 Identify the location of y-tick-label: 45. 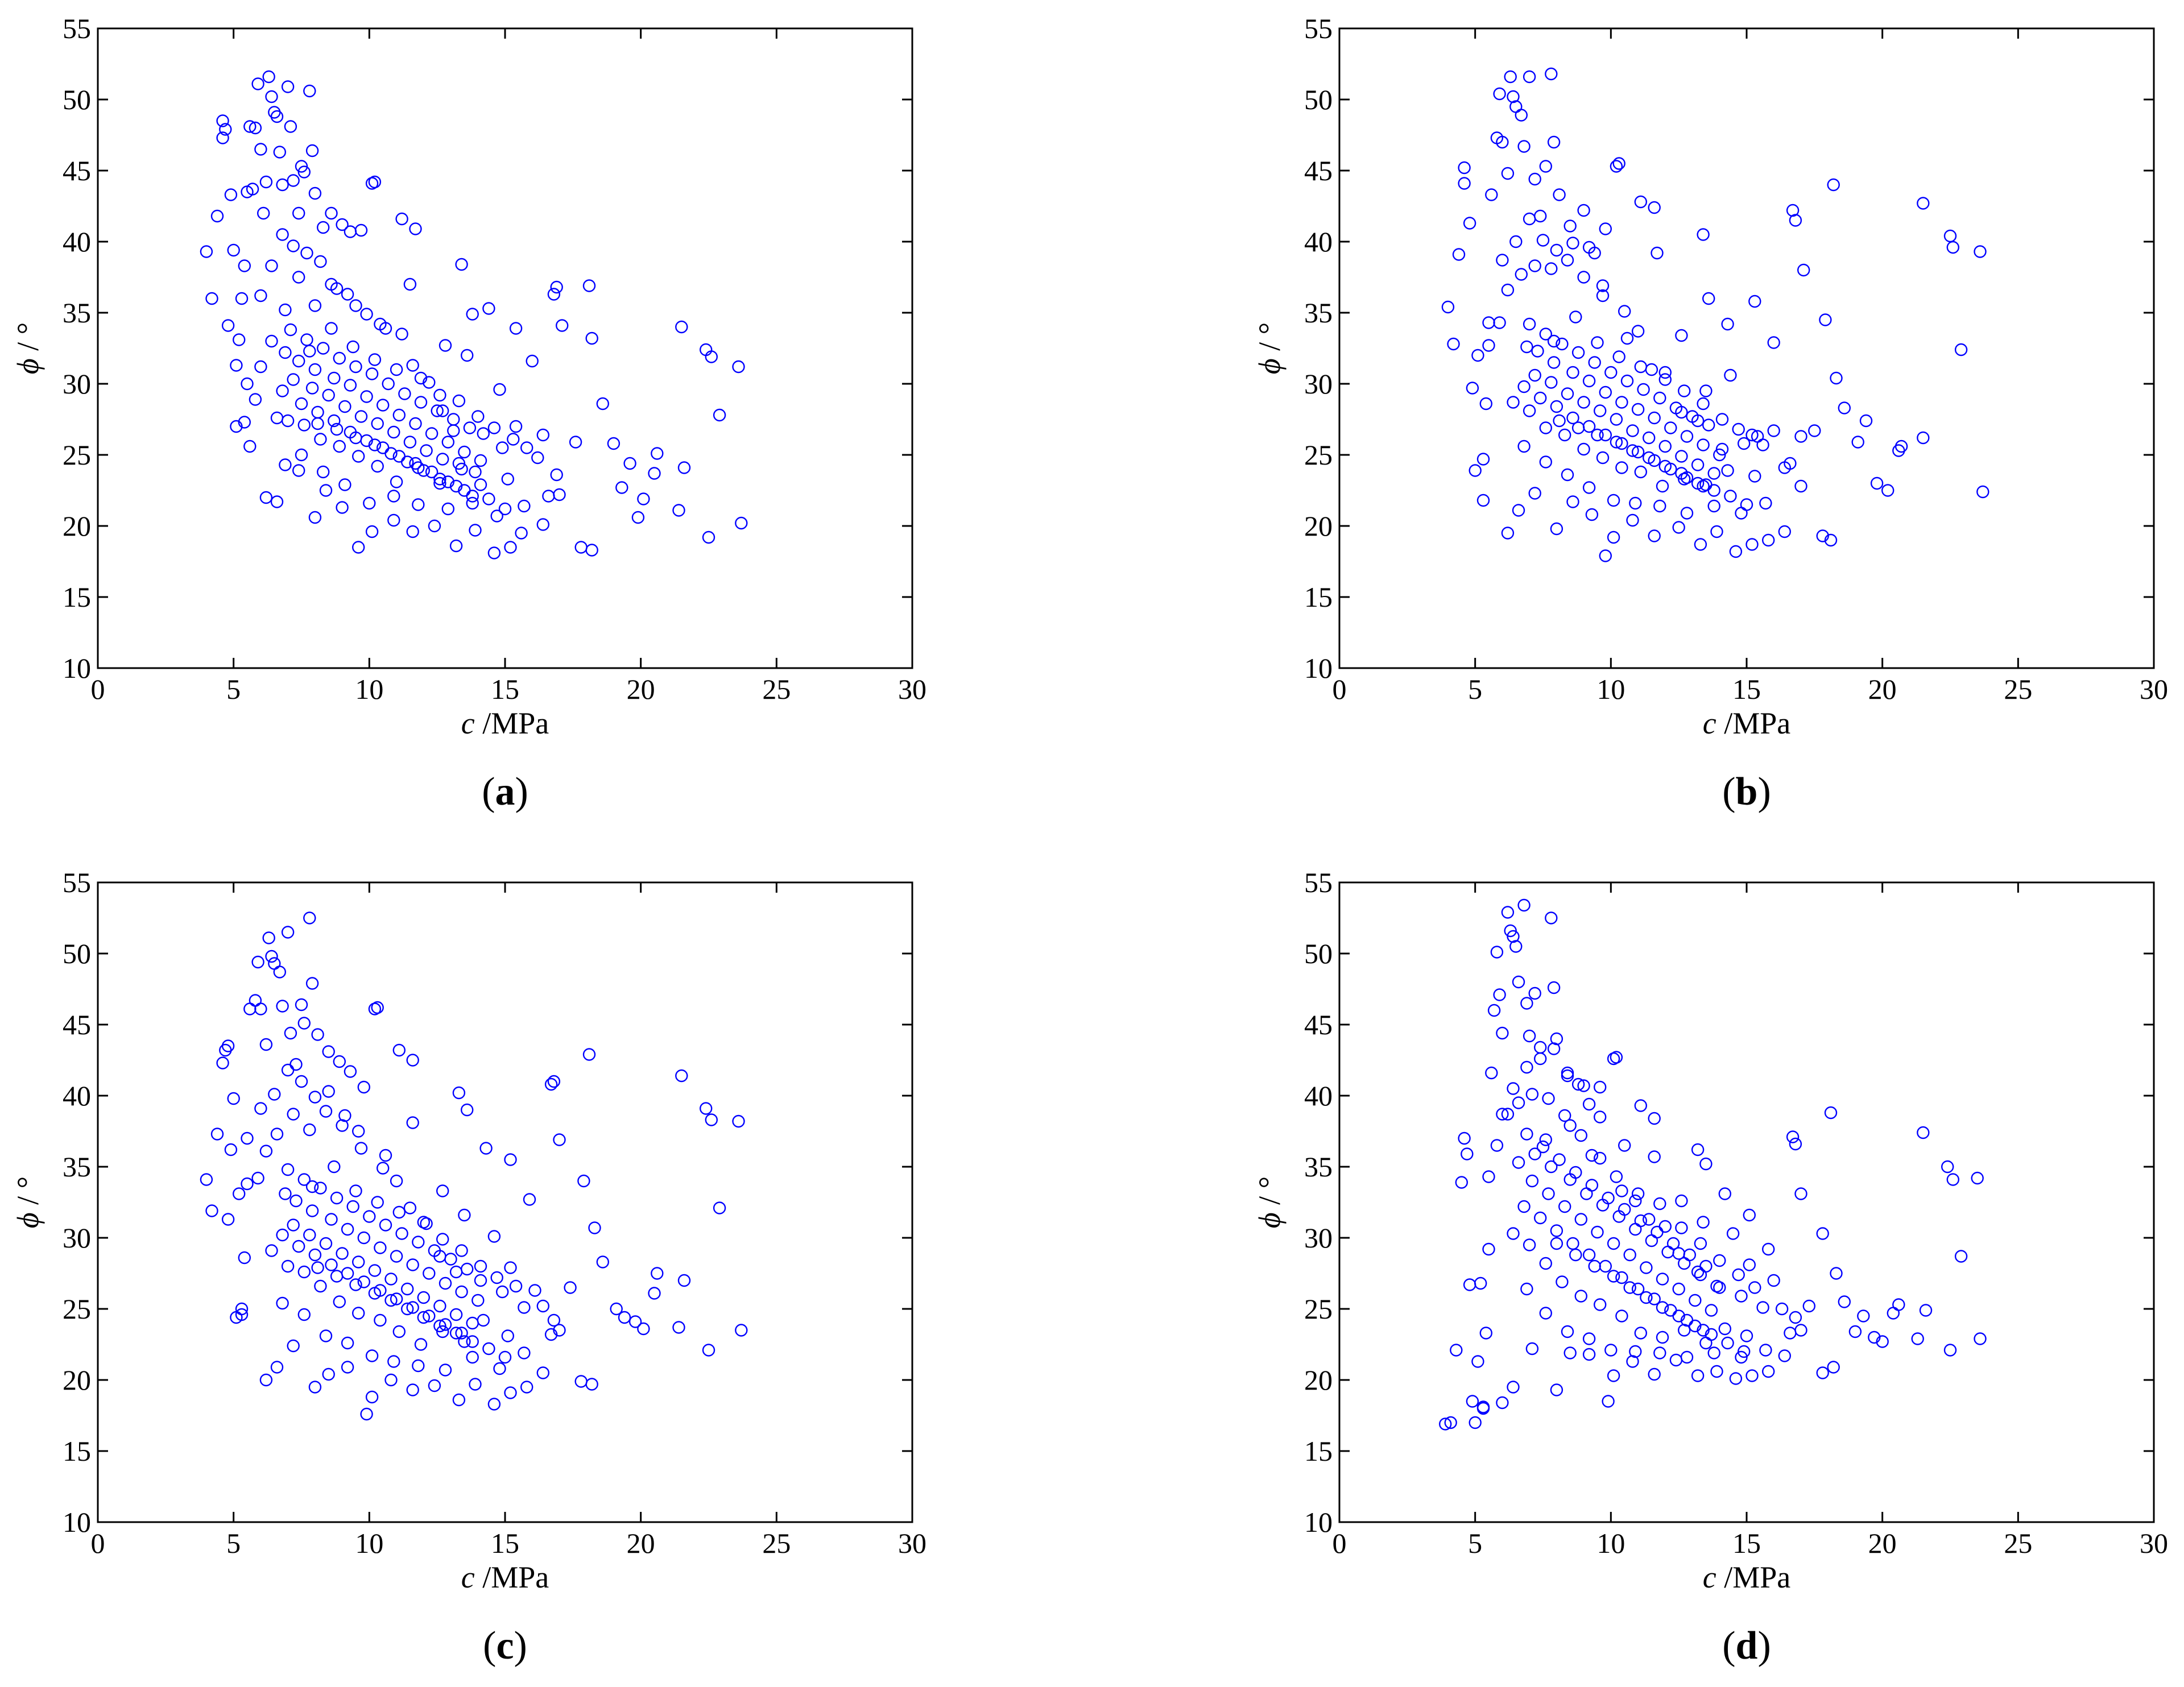
(77, 170).